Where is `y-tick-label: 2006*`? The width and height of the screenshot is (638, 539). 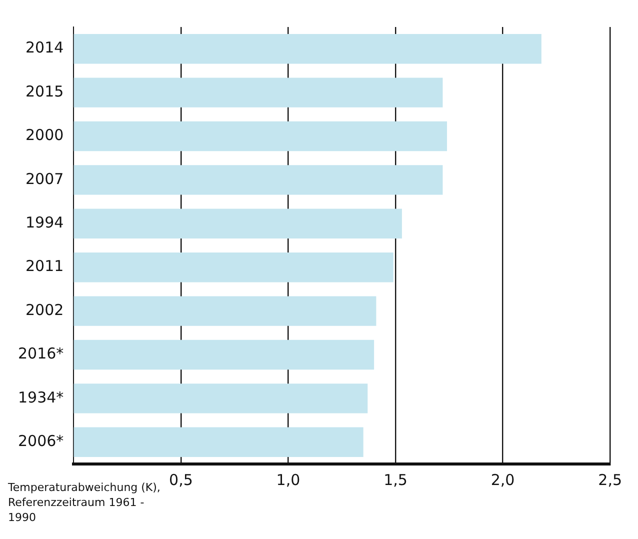
y-tick-label: 2006* is located at coordinates (41, 441).